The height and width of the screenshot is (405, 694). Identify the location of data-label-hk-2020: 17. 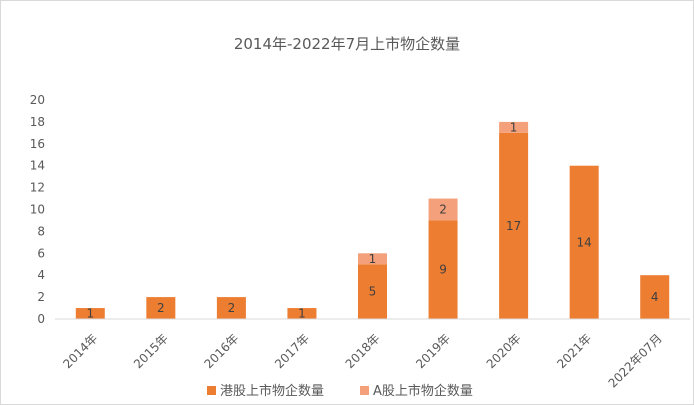
(513, 226).